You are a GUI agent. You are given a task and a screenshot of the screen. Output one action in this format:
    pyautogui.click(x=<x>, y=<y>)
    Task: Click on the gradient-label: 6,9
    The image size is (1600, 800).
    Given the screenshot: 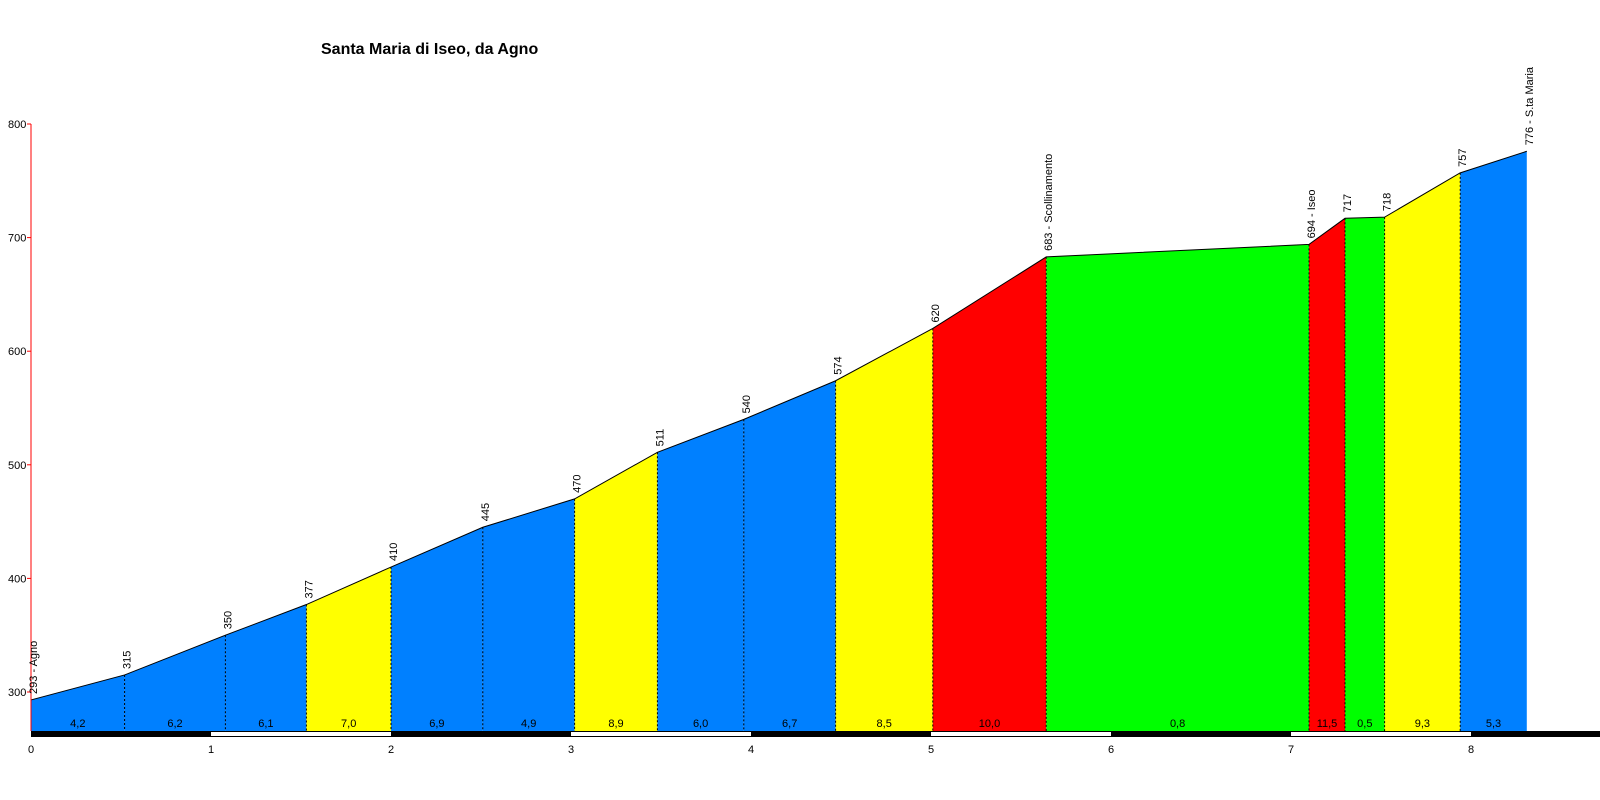 What is the action you would take?
    pyautogui.click(x=436, y=724)
    